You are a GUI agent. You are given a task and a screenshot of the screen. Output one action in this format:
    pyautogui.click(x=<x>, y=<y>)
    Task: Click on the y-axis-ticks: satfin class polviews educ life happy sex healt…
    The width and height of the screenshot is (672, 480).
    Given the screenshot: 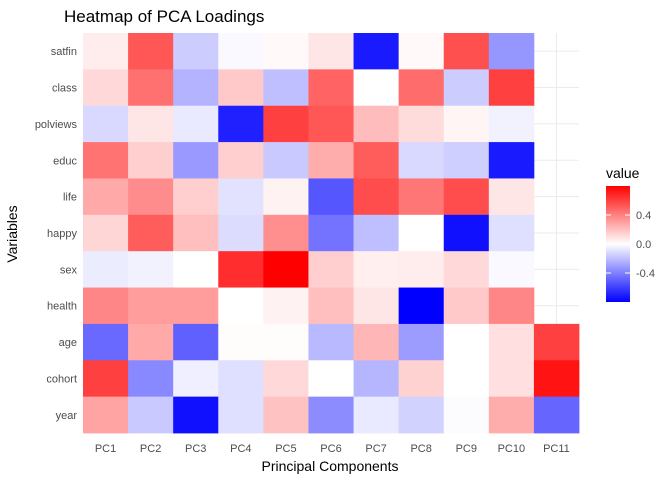 What is the action you would take?
    pyautogui.click(x=56, y=234)
    